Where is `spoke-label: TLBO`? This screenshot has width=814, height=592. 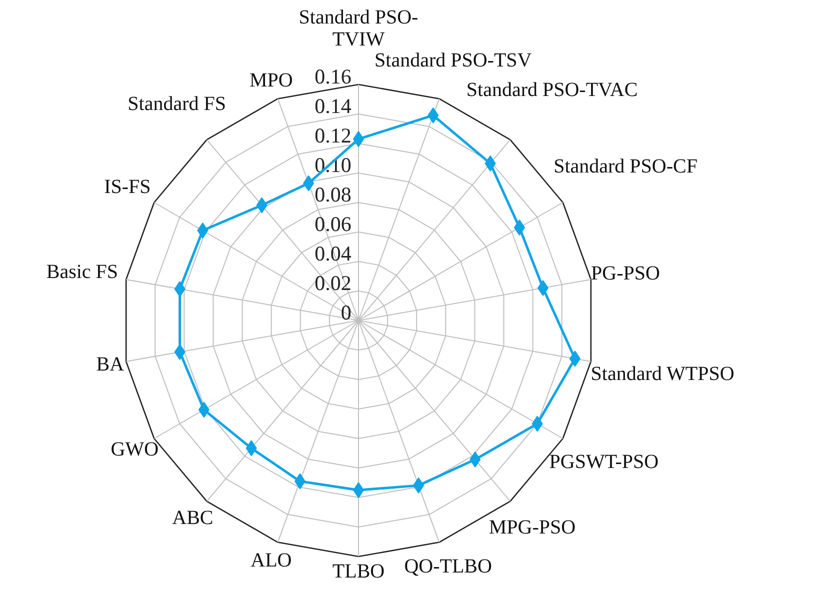
spoke-label: TLBO is located at coordinates (358, 571).